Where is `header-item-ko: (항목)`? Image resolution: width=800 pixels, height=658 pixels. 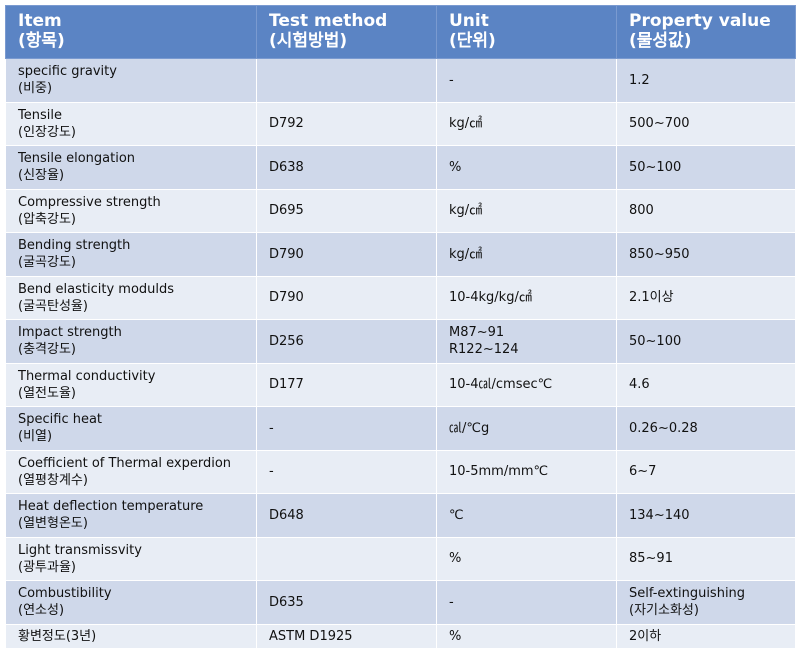
header-item-ko: (항목) is located at coordinates (41, 41).